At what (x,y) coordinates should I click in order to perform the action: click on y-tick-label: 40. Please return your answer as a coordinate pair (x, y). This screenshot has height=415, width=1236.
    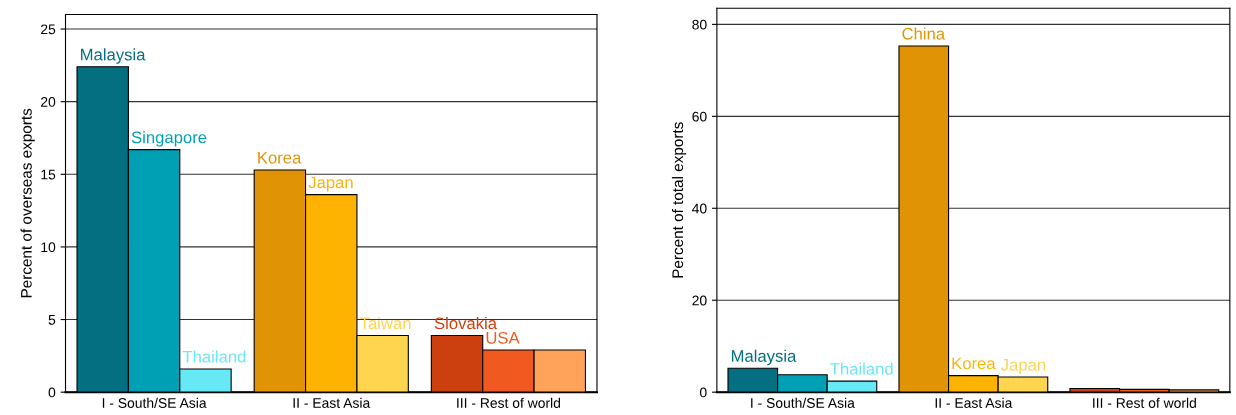
    Looking at the image, I should click on (699, 208).